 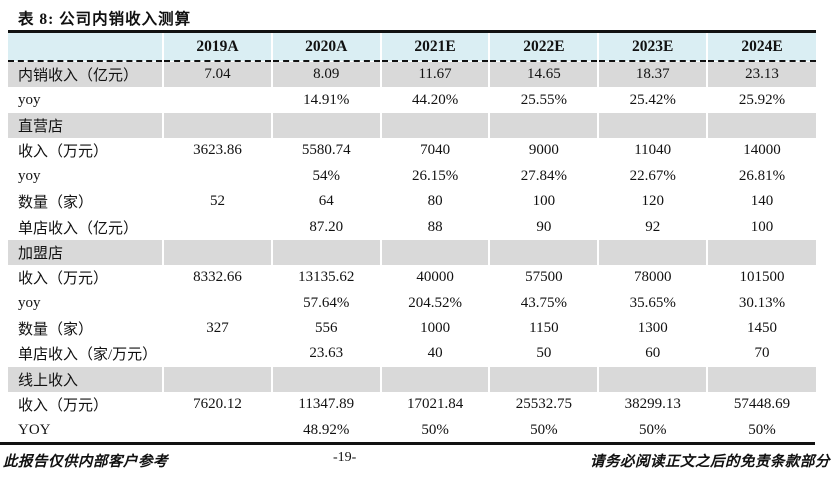 What do you see at coordinates (407, 443) in the screenshot?
I see `footer-divider` at bounding box center [407, 443].